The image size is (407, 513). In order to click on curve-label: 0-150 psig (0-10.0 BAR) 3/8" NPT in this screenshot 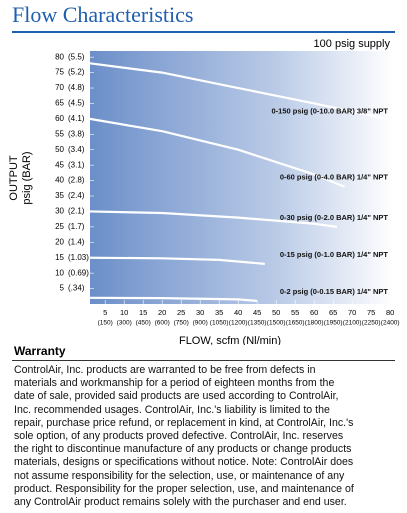, I will do `click(329, 110)`.